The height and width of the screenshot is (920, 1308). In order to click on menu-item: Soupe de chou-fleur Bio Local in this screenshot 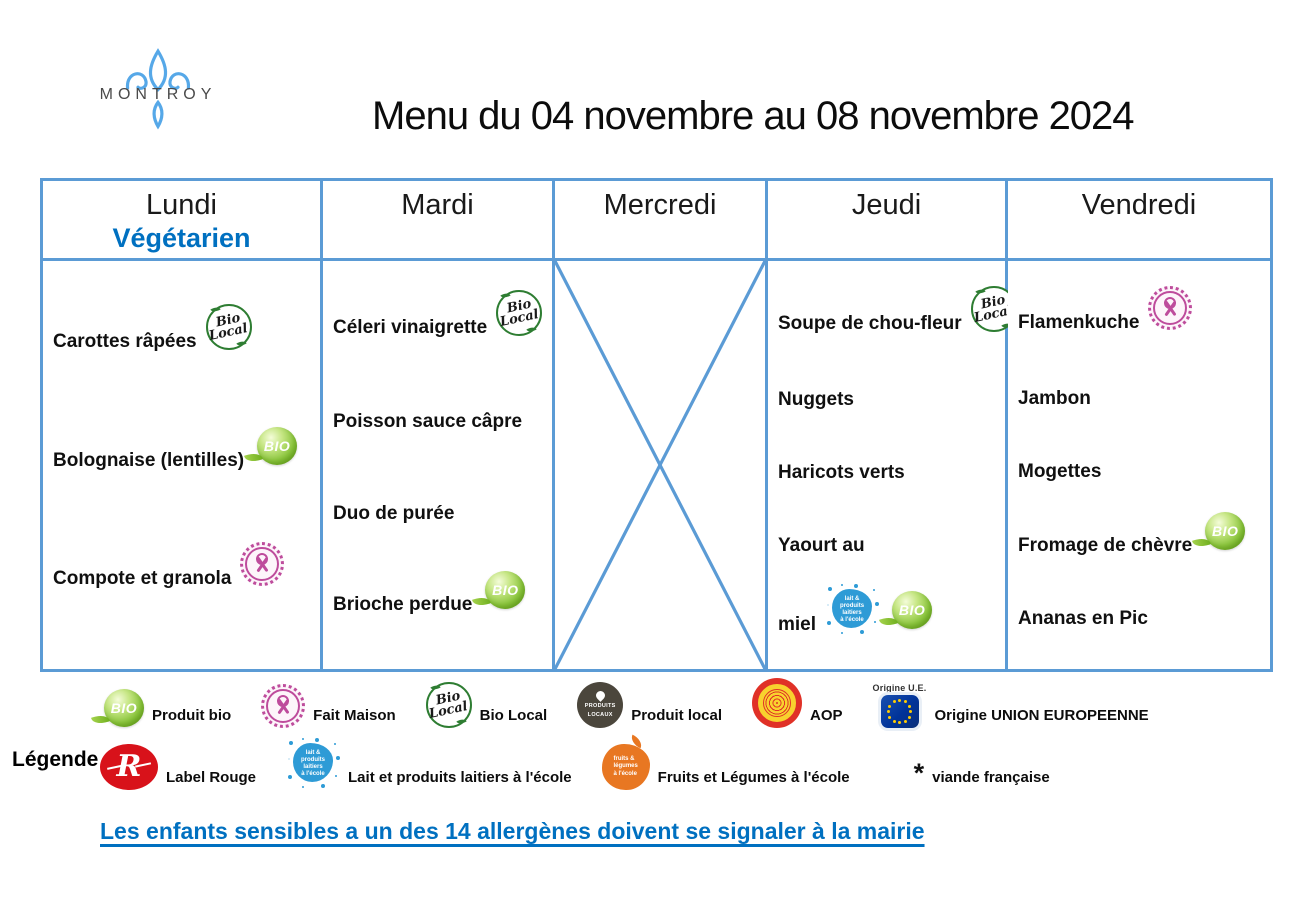, I will do `click(897, 316)`.